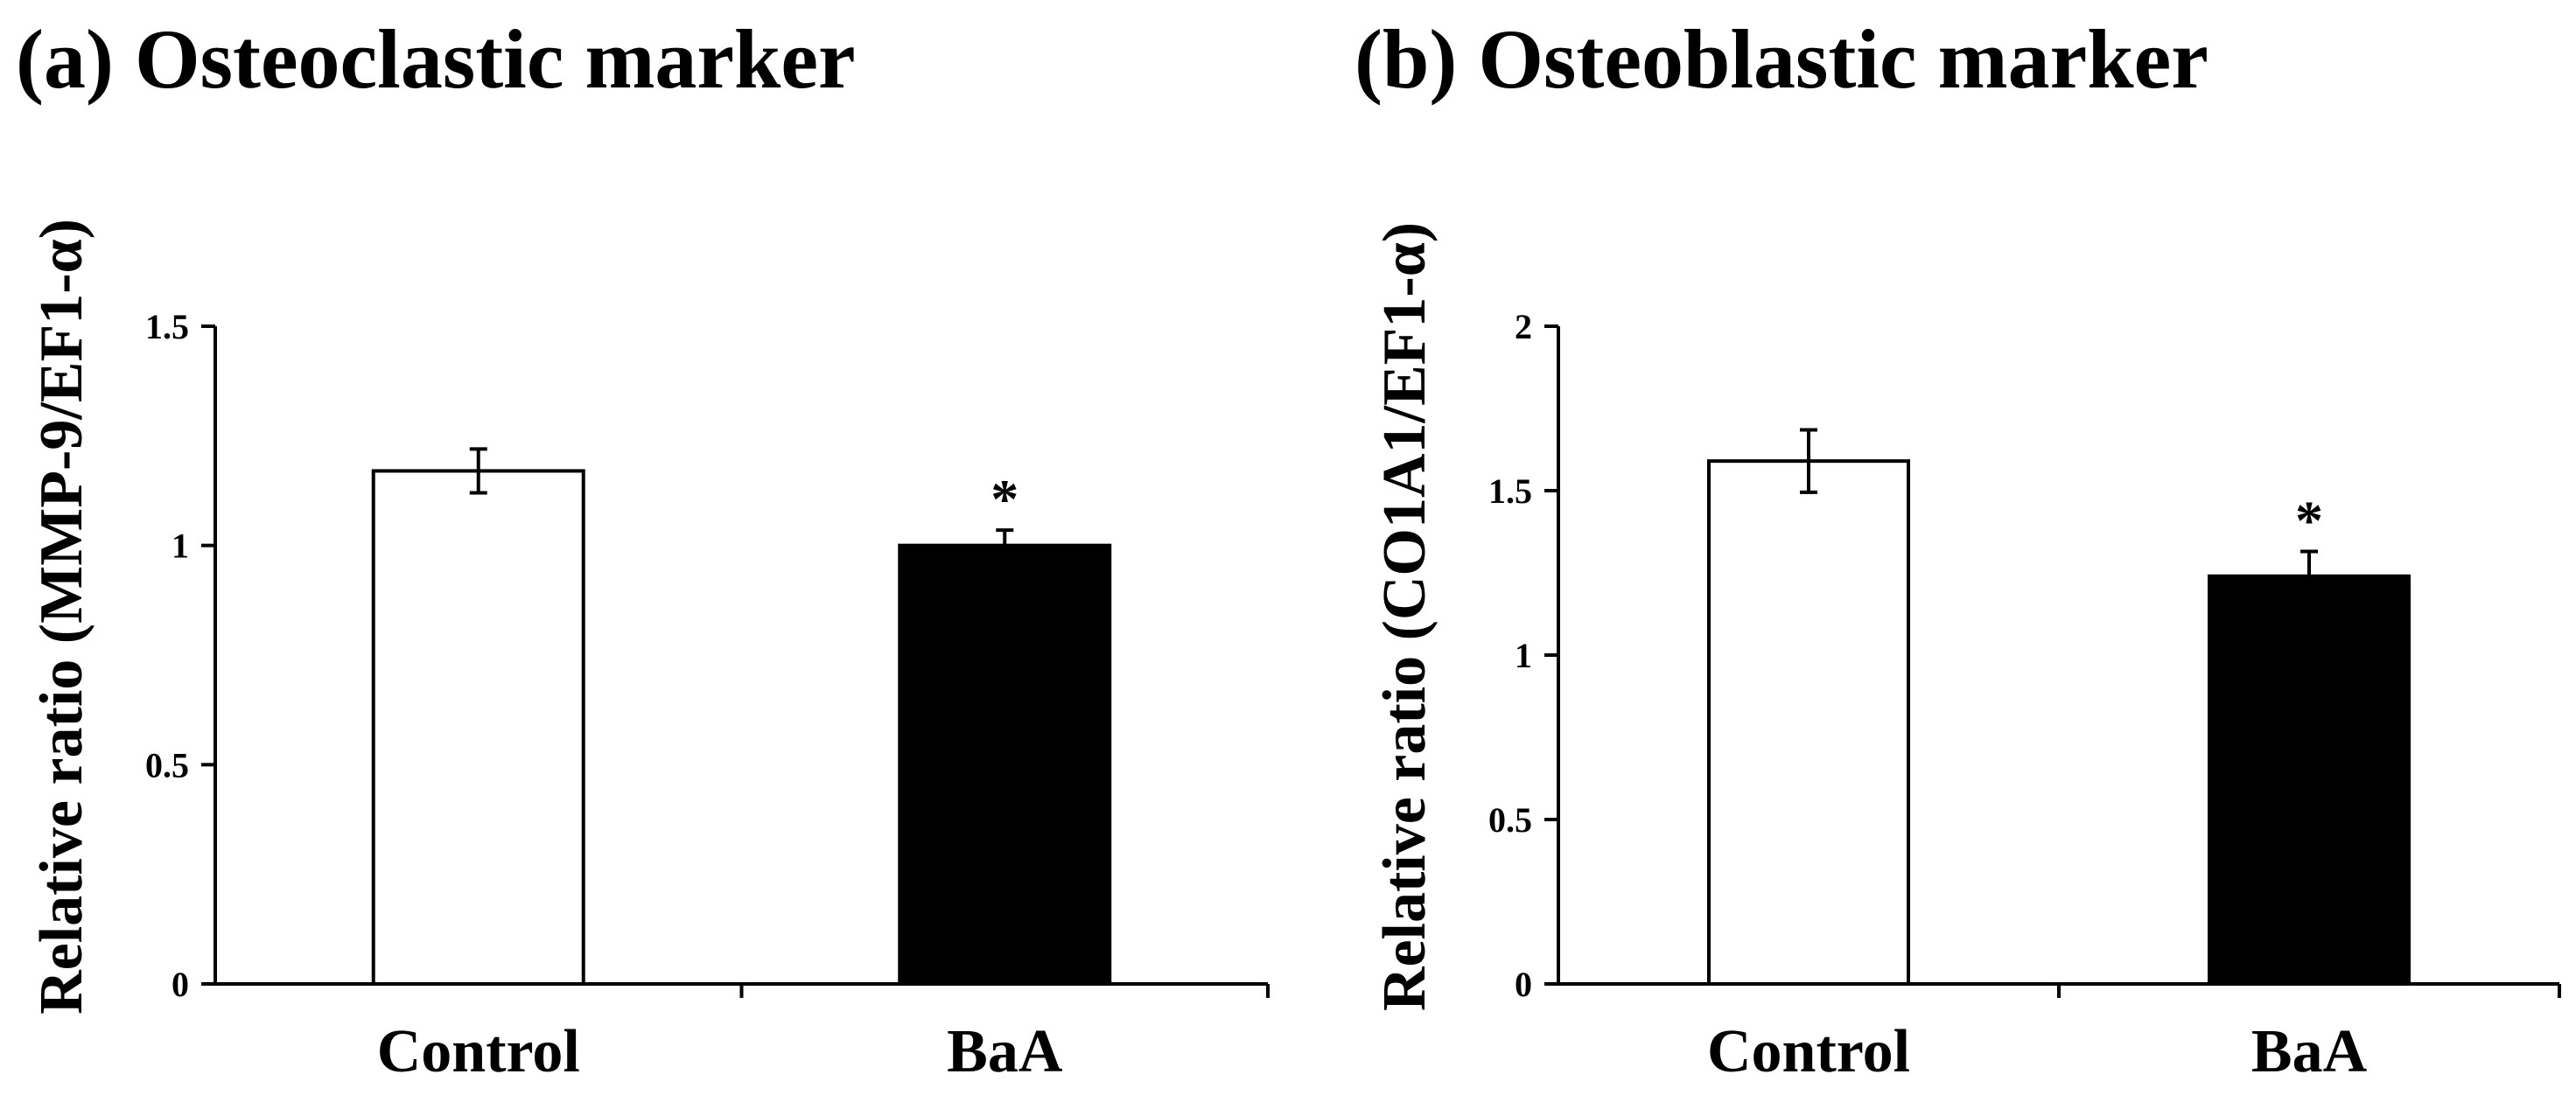 This screenshot has height=1102, width=2576. I want to click on y-ticks-b: 0 0.5 1 1.5 2, so click(1523, 655).